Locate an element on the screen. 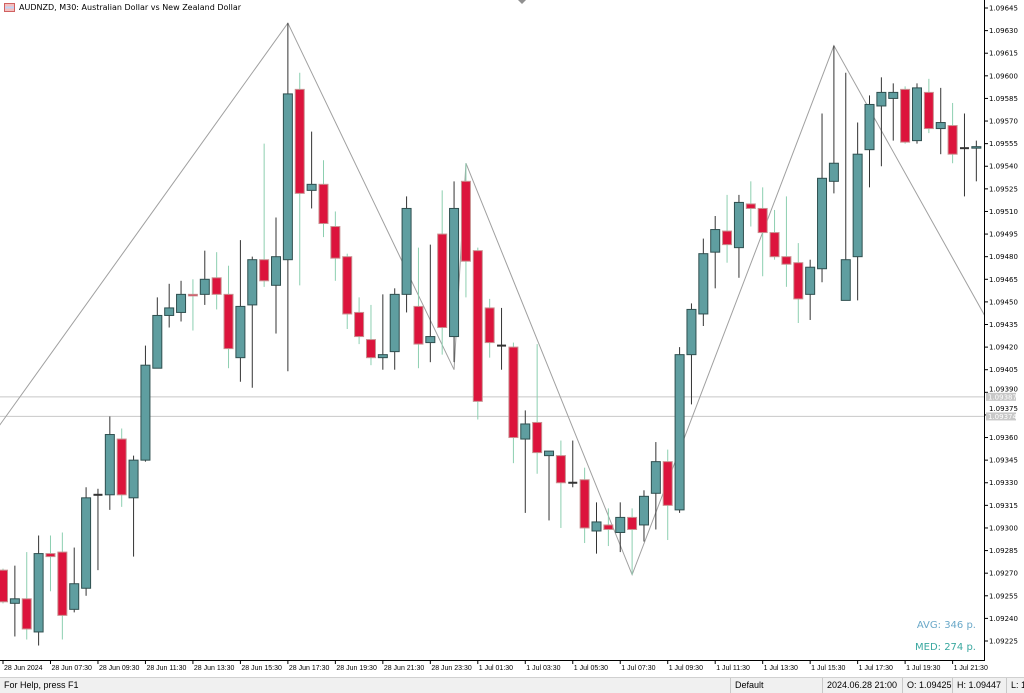 This screenshot has width=1024, height=693. x-tick-label: 1 Jul 05:30 is located at coordinates (591, 668).